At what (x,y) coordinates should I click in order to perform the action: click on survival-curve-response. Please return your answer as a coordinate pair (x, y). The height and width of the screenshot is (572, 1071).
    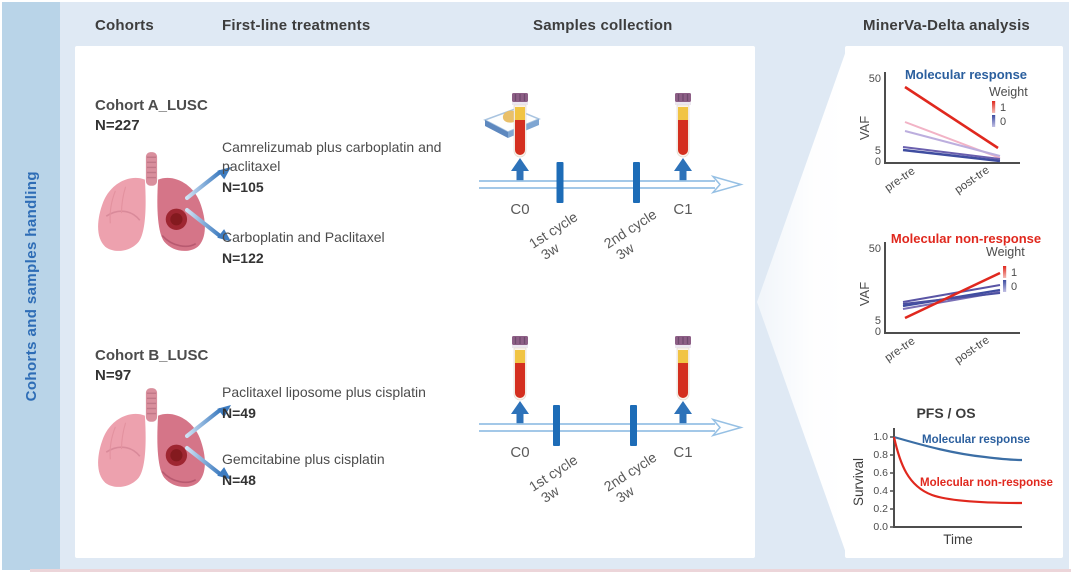
    Looking at the image, I should click on (958, 448).